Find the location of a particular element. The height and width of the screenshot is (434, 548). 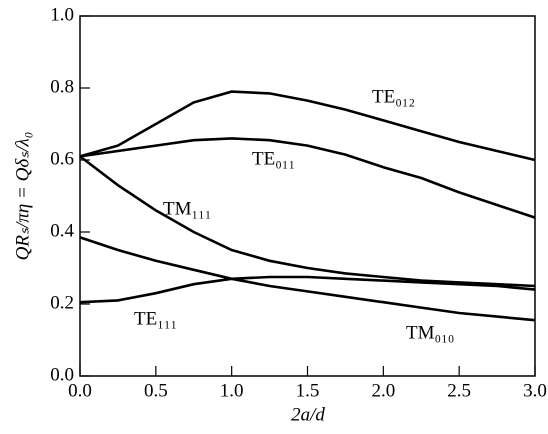

y-tick-label: 0.6 is located at coordinates (62, 158).